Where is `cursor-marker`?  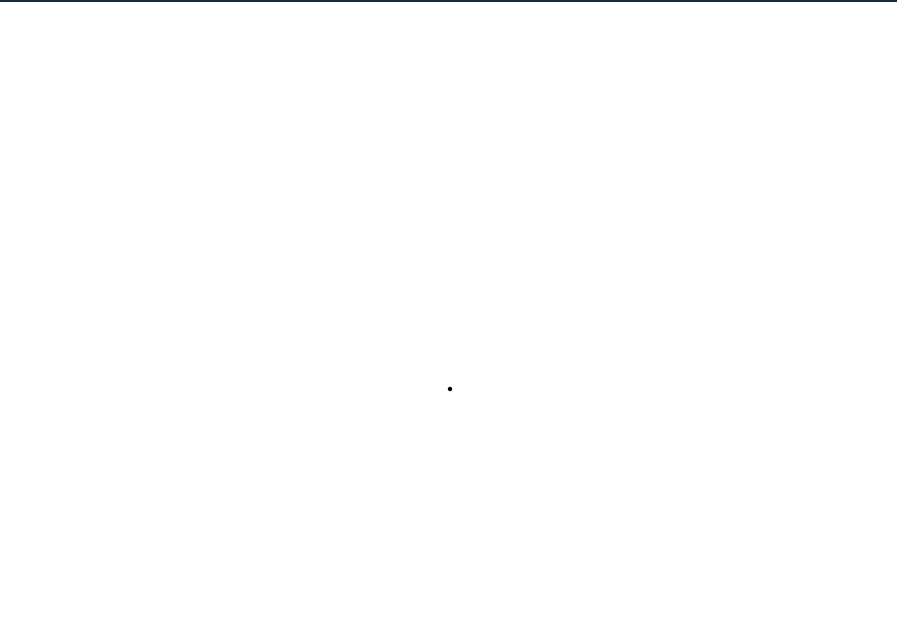
cursor-marker is located at coordinates (450, 389).